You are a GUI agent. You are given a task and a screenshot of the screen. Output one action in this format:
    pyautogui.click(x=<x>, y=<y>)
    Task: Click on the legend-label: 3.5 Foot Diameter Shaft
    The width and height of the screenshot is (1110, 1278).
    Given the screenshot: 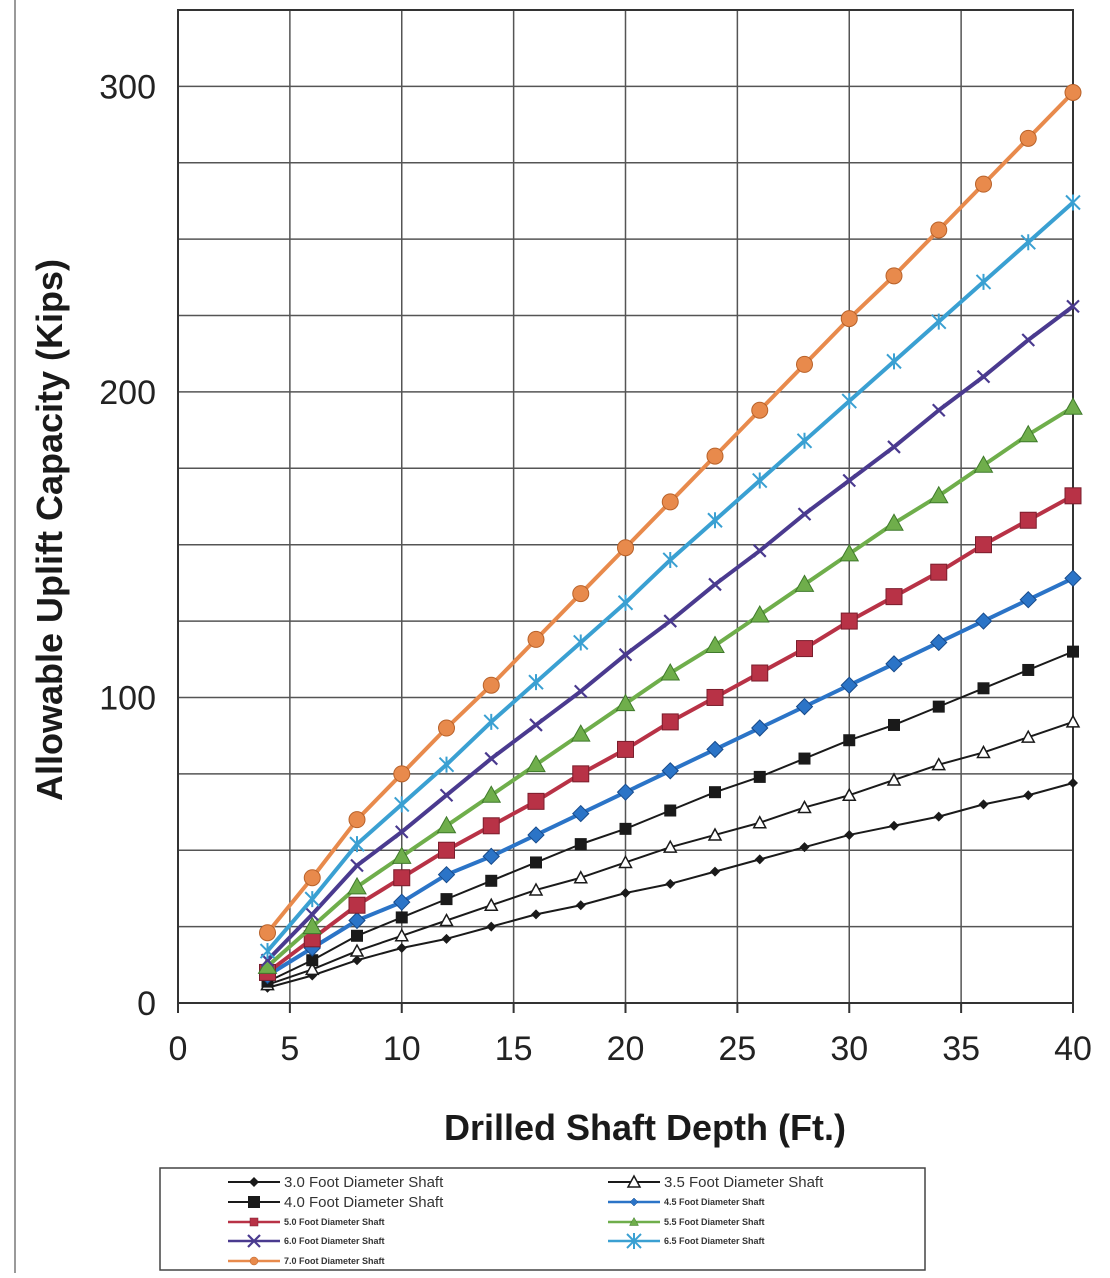 What is the action you would take?
    pyautogui.click(x=744, y=1182)
    